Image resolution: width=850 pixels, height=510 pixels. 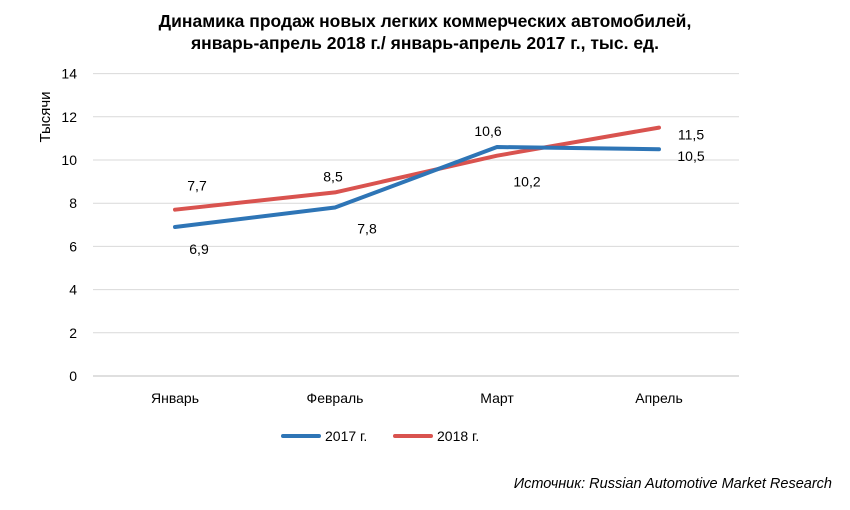 I want to click on data-label: 11,5, so click(x=691, y=135).